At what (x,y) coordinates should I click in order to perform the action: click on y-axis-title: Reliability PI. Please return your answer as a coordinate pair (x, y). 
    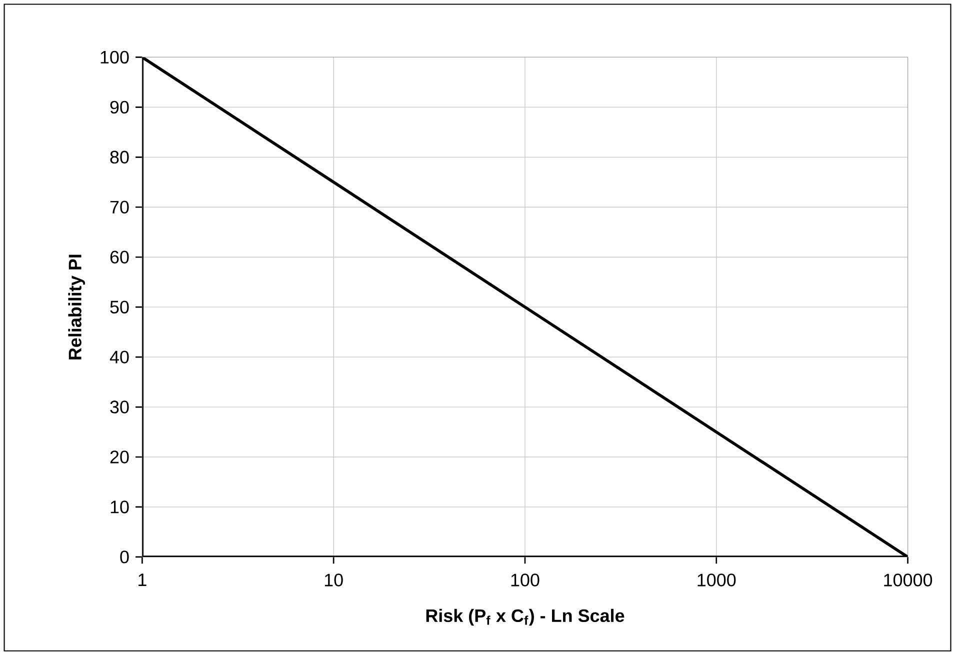
    Looking at the image, I should click on (77, 307).